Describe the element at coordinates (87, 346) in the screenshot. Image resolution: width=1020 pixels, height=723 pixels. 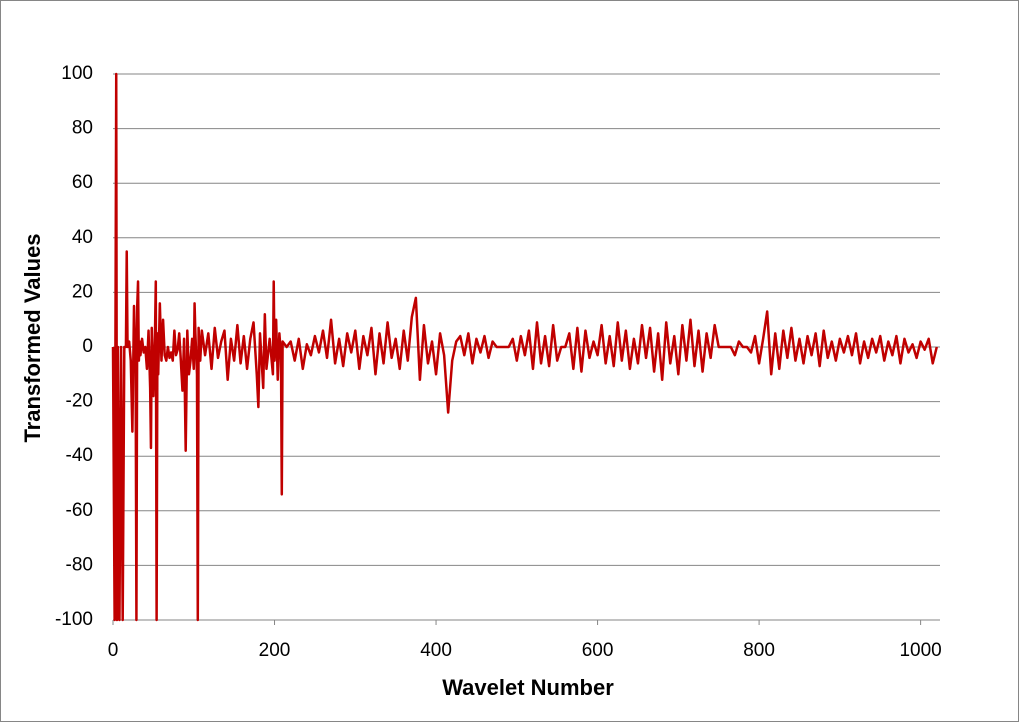
I see `y-tick-label: 0` at that location.